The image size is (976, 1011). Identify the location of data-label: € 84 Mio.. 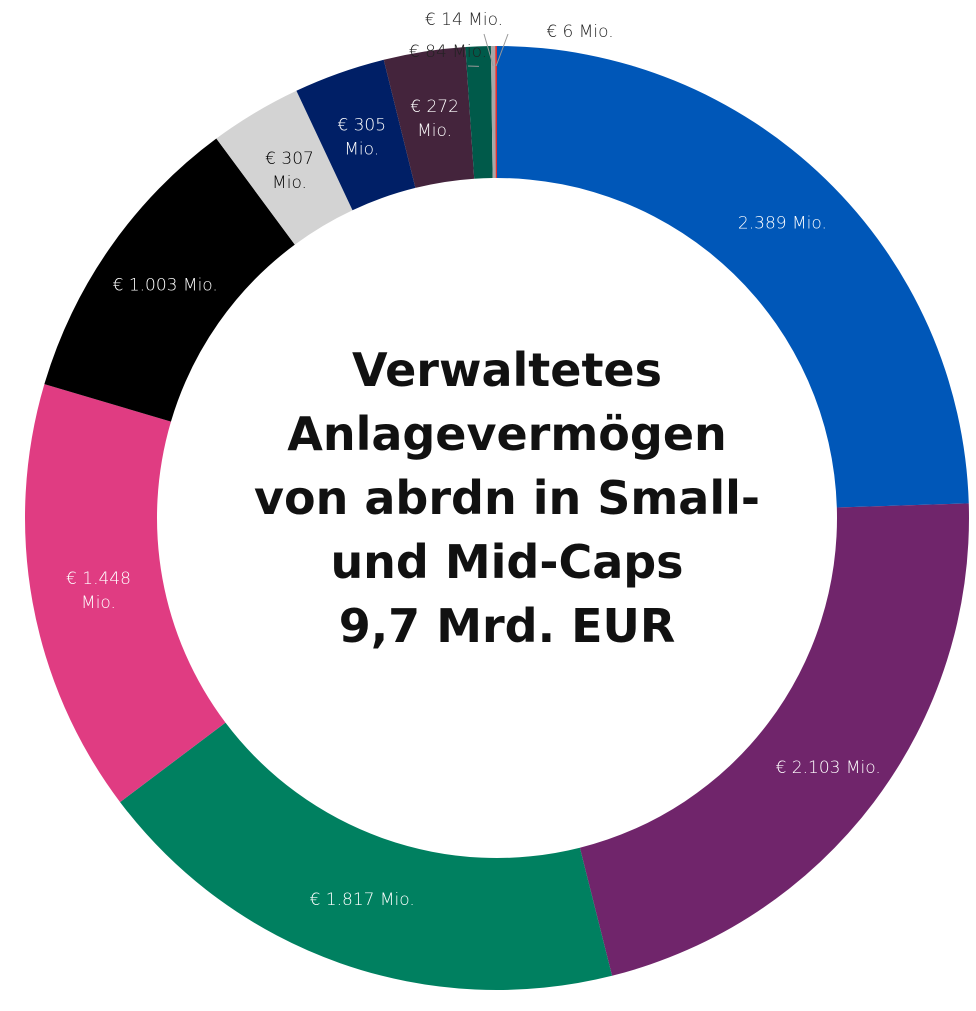
(448, 52).